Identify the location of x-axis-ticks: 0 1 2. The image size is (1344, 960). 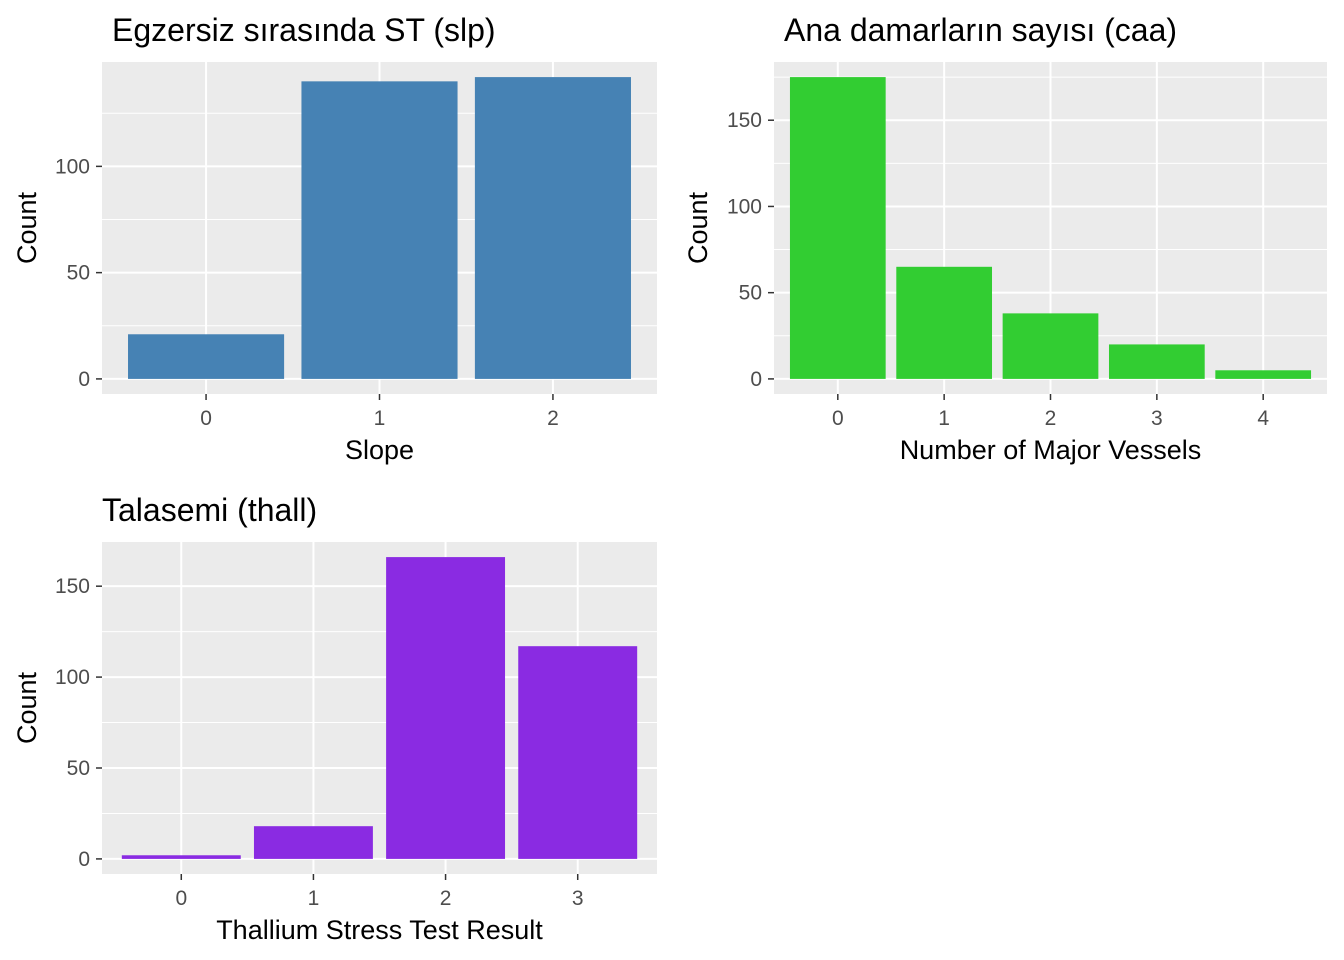
(379, 412).